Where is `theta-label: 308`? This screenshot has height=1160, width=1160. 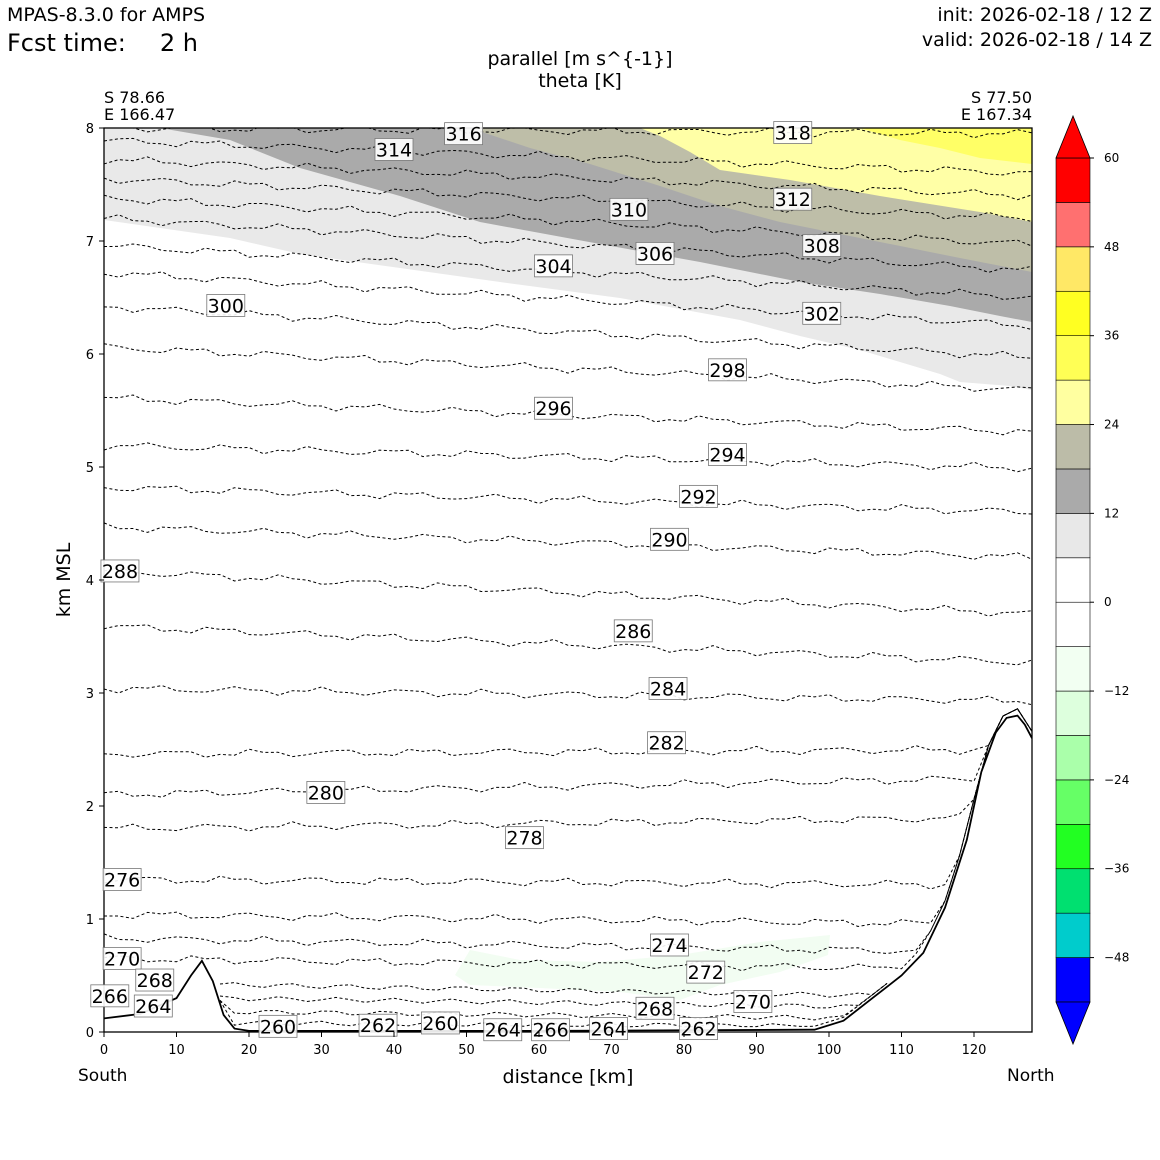 theta-label: 308 is located at coordinates (822, 246).